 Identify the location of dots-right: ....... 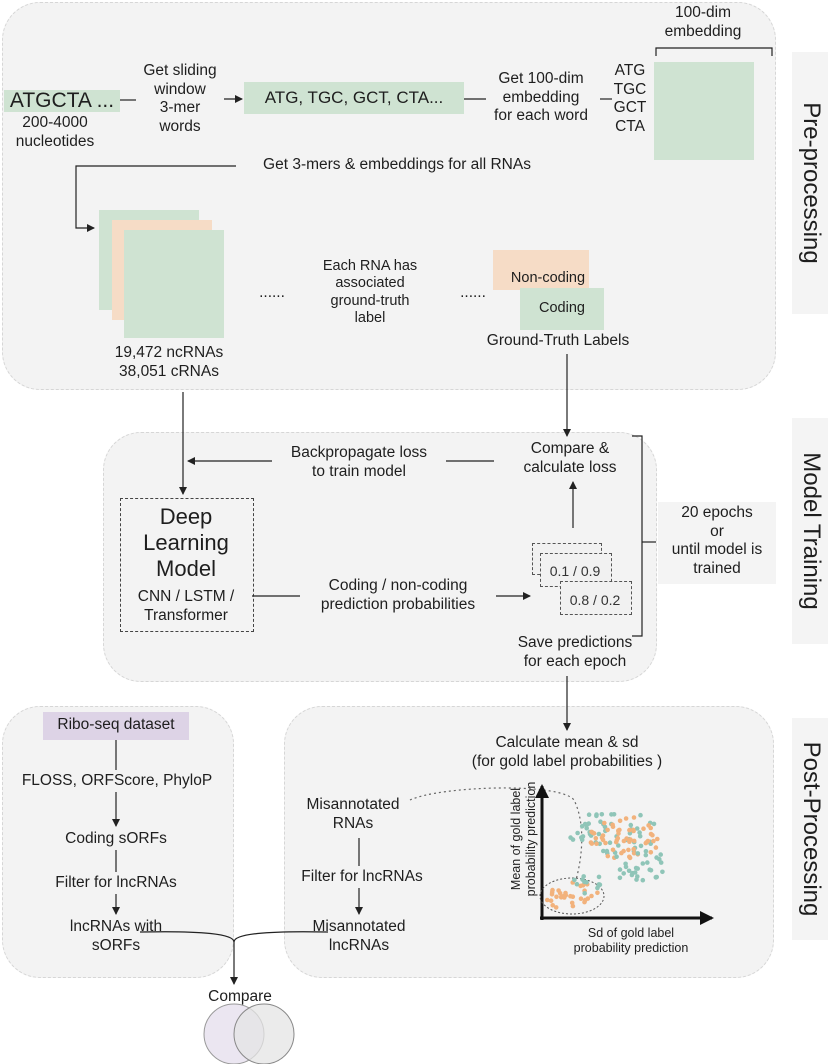
(473, 292).